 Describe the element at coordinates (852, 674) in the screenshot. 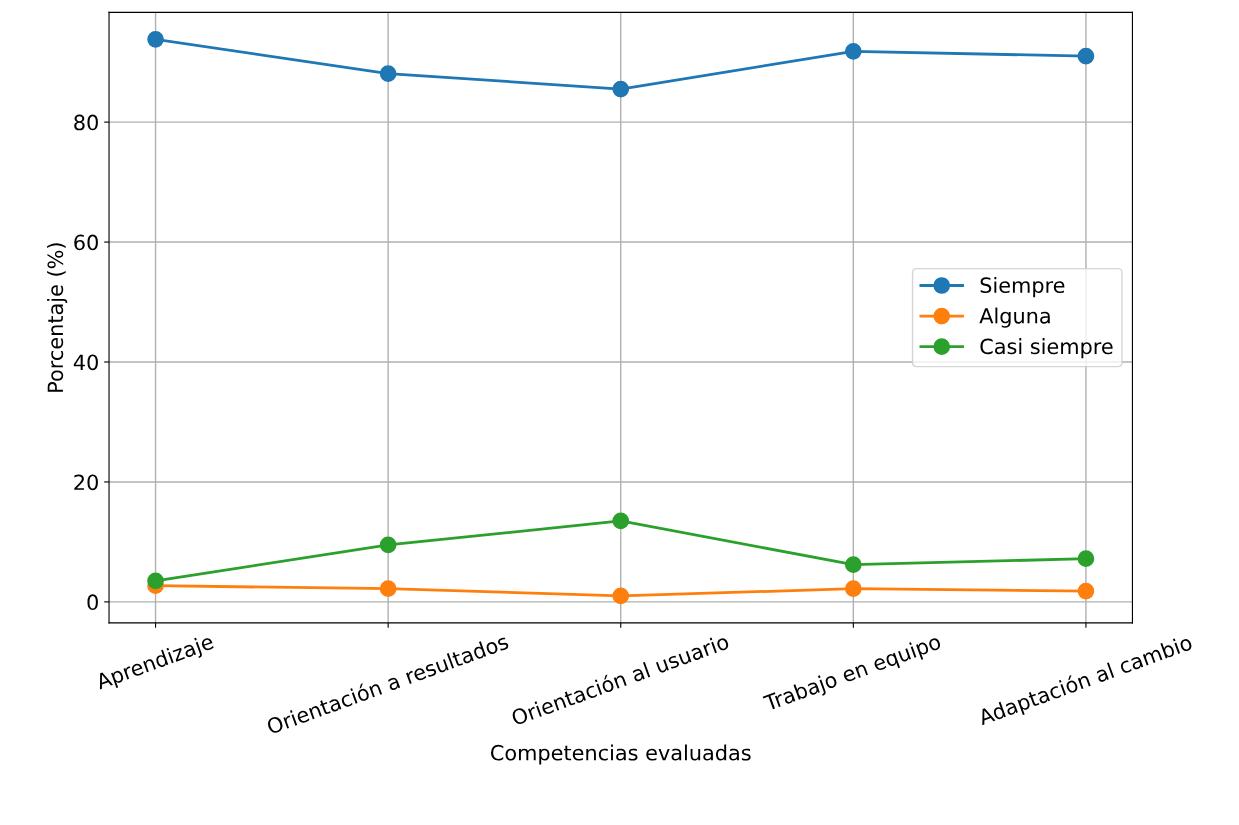

I see `x-tick-label: Trabajo en equipo` at that location.